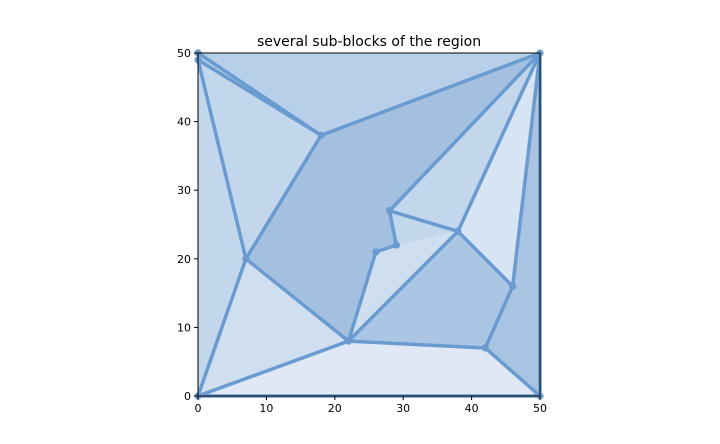 The width and height of the screenshot is (720, 444). What do you see at coordinates (198, 408) in the screenshot?
I see `x-tick-label: 0` at bounding box center [198, 408].